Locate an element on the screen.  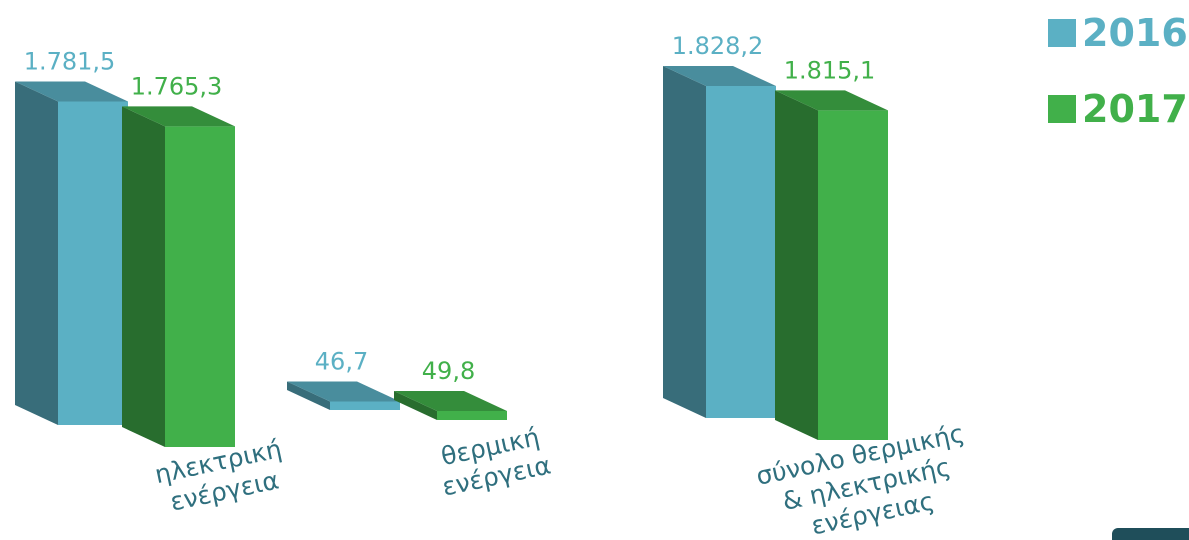
data-label-2016-1: 46,7 is located at coordinates (341, 362).